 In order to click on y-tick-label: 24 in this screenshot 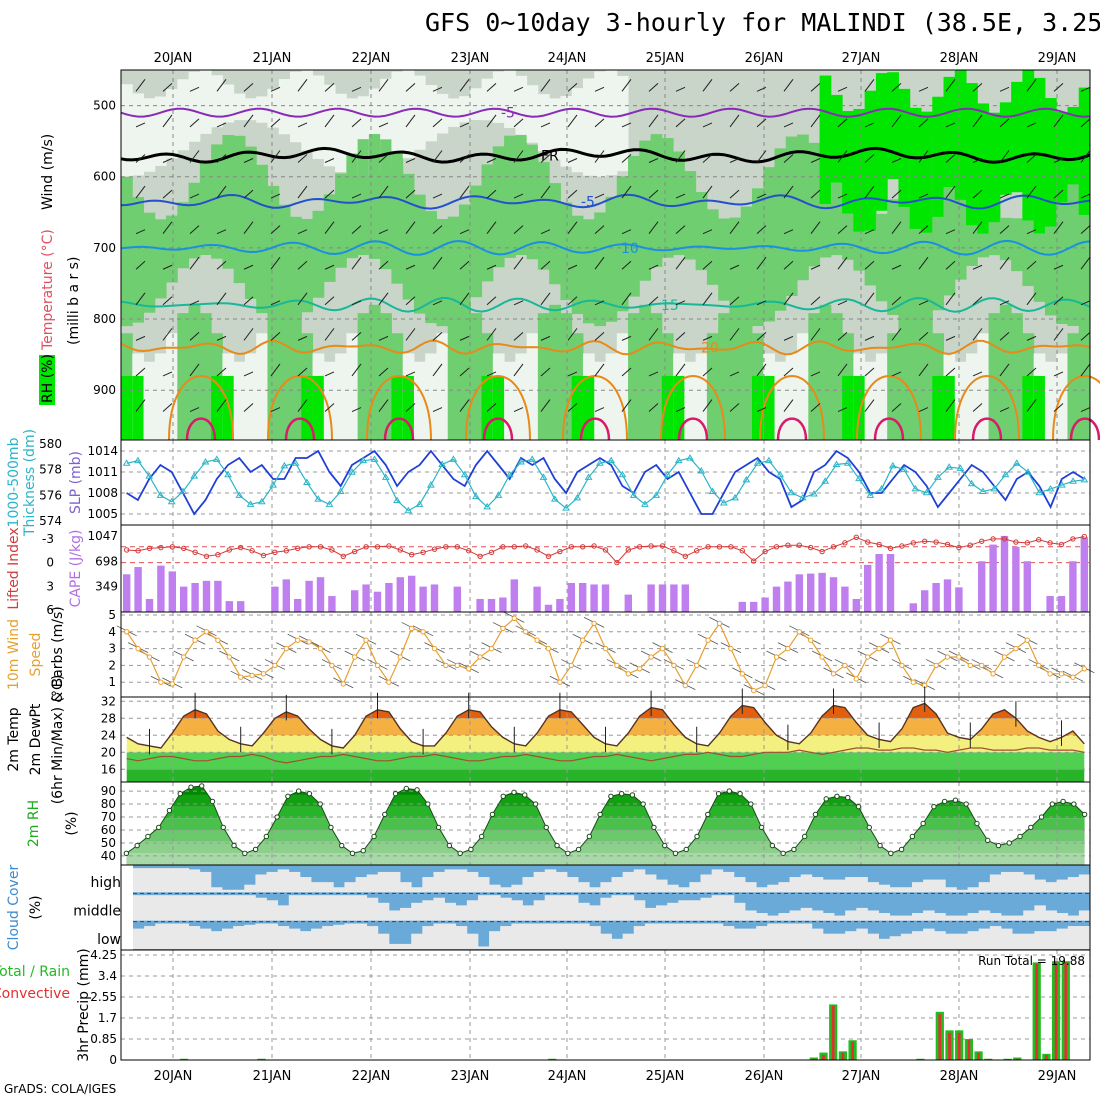, I will do `click(108, 735)`.